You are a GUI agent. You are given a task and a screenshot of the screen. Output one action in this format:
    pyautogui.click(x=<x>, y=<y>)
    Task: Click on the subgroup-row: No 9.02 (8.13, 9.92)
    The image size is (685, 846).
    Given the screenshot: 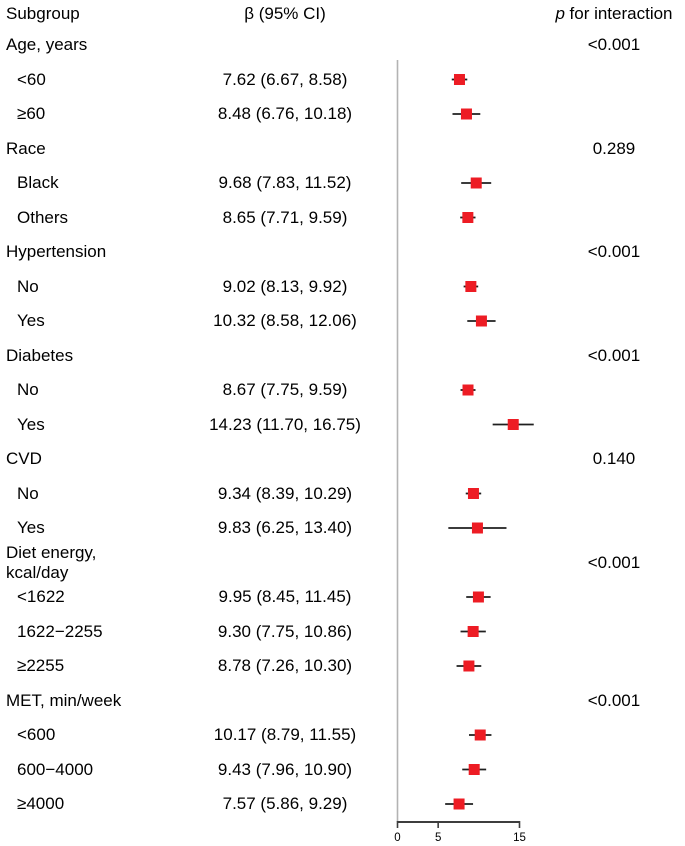 What is the action you would take?
    pyautogui.click(x=342, y=286)
    